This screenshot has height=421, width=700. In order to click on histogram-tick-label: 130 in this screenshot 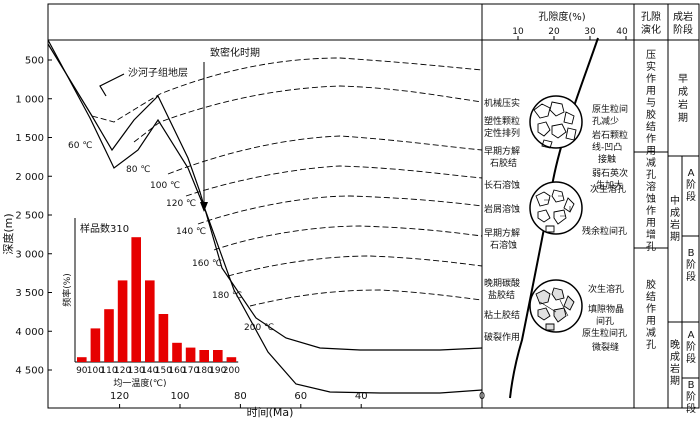, I will do `click(136, 371)`.